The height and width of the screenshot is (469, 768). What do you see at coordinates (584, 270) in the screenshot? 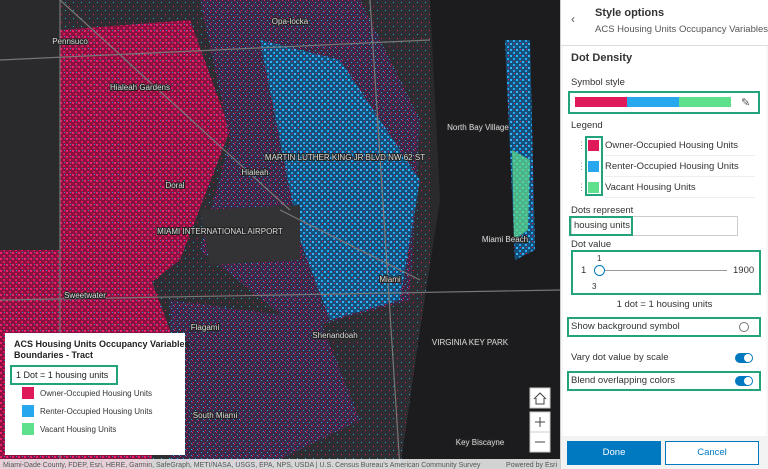
I see `slider-min: 1` at bounding box center [584, 270].